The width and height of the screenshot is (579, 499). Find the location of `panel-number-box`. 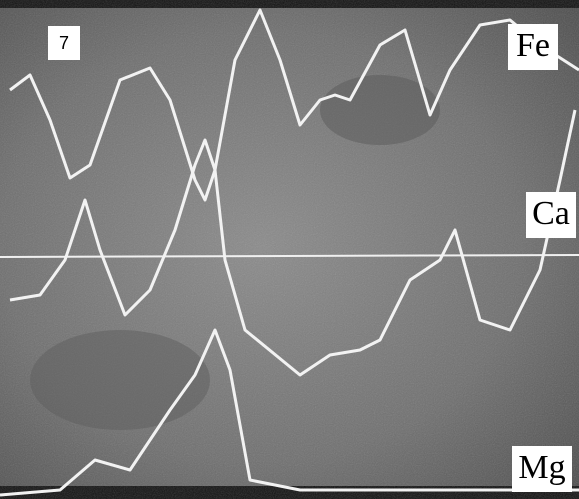

panel-number-box is located at coordinates (64, 43).